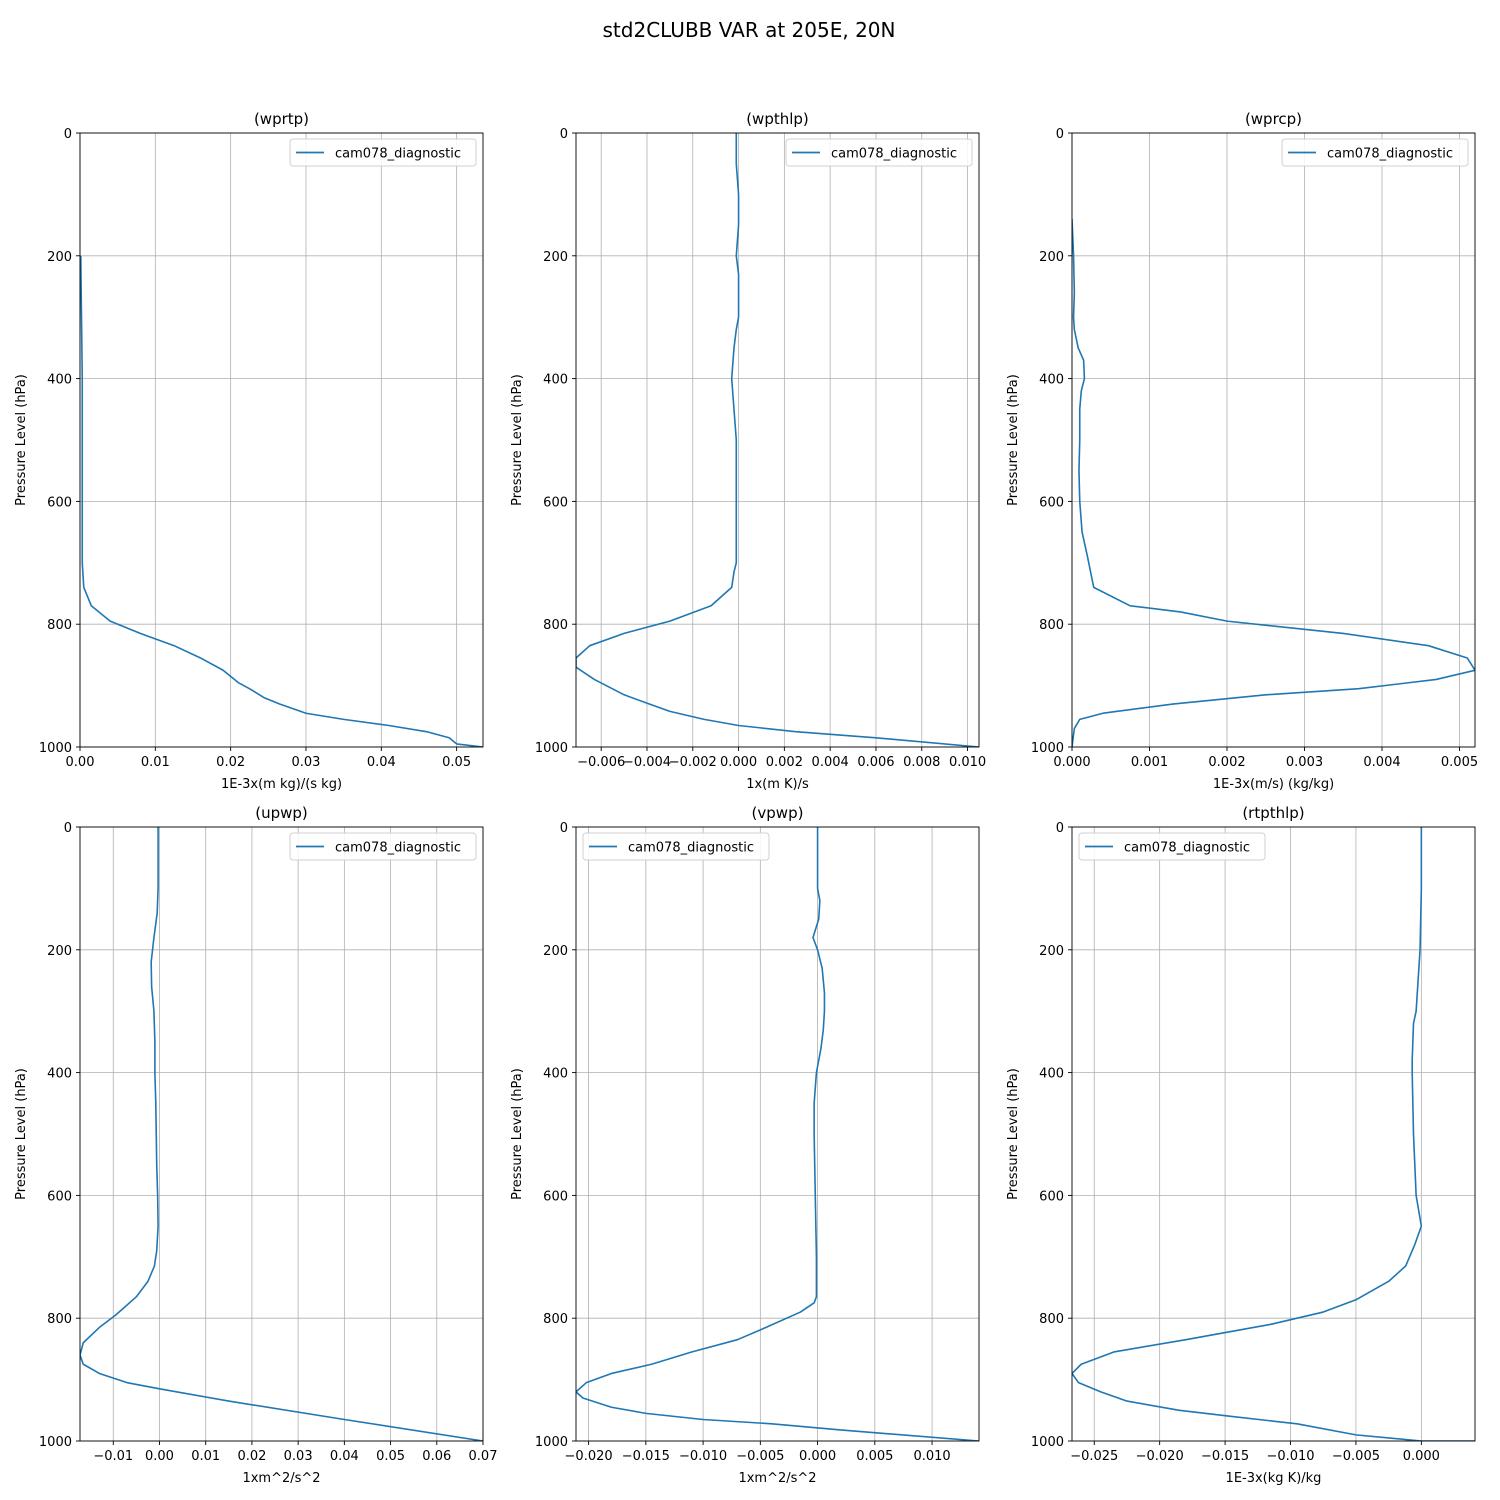 Image resolution: width=1500 pixels, height=1500 pixels. I want to click on x-tick-label: −0.020, so click(1160, 1456).